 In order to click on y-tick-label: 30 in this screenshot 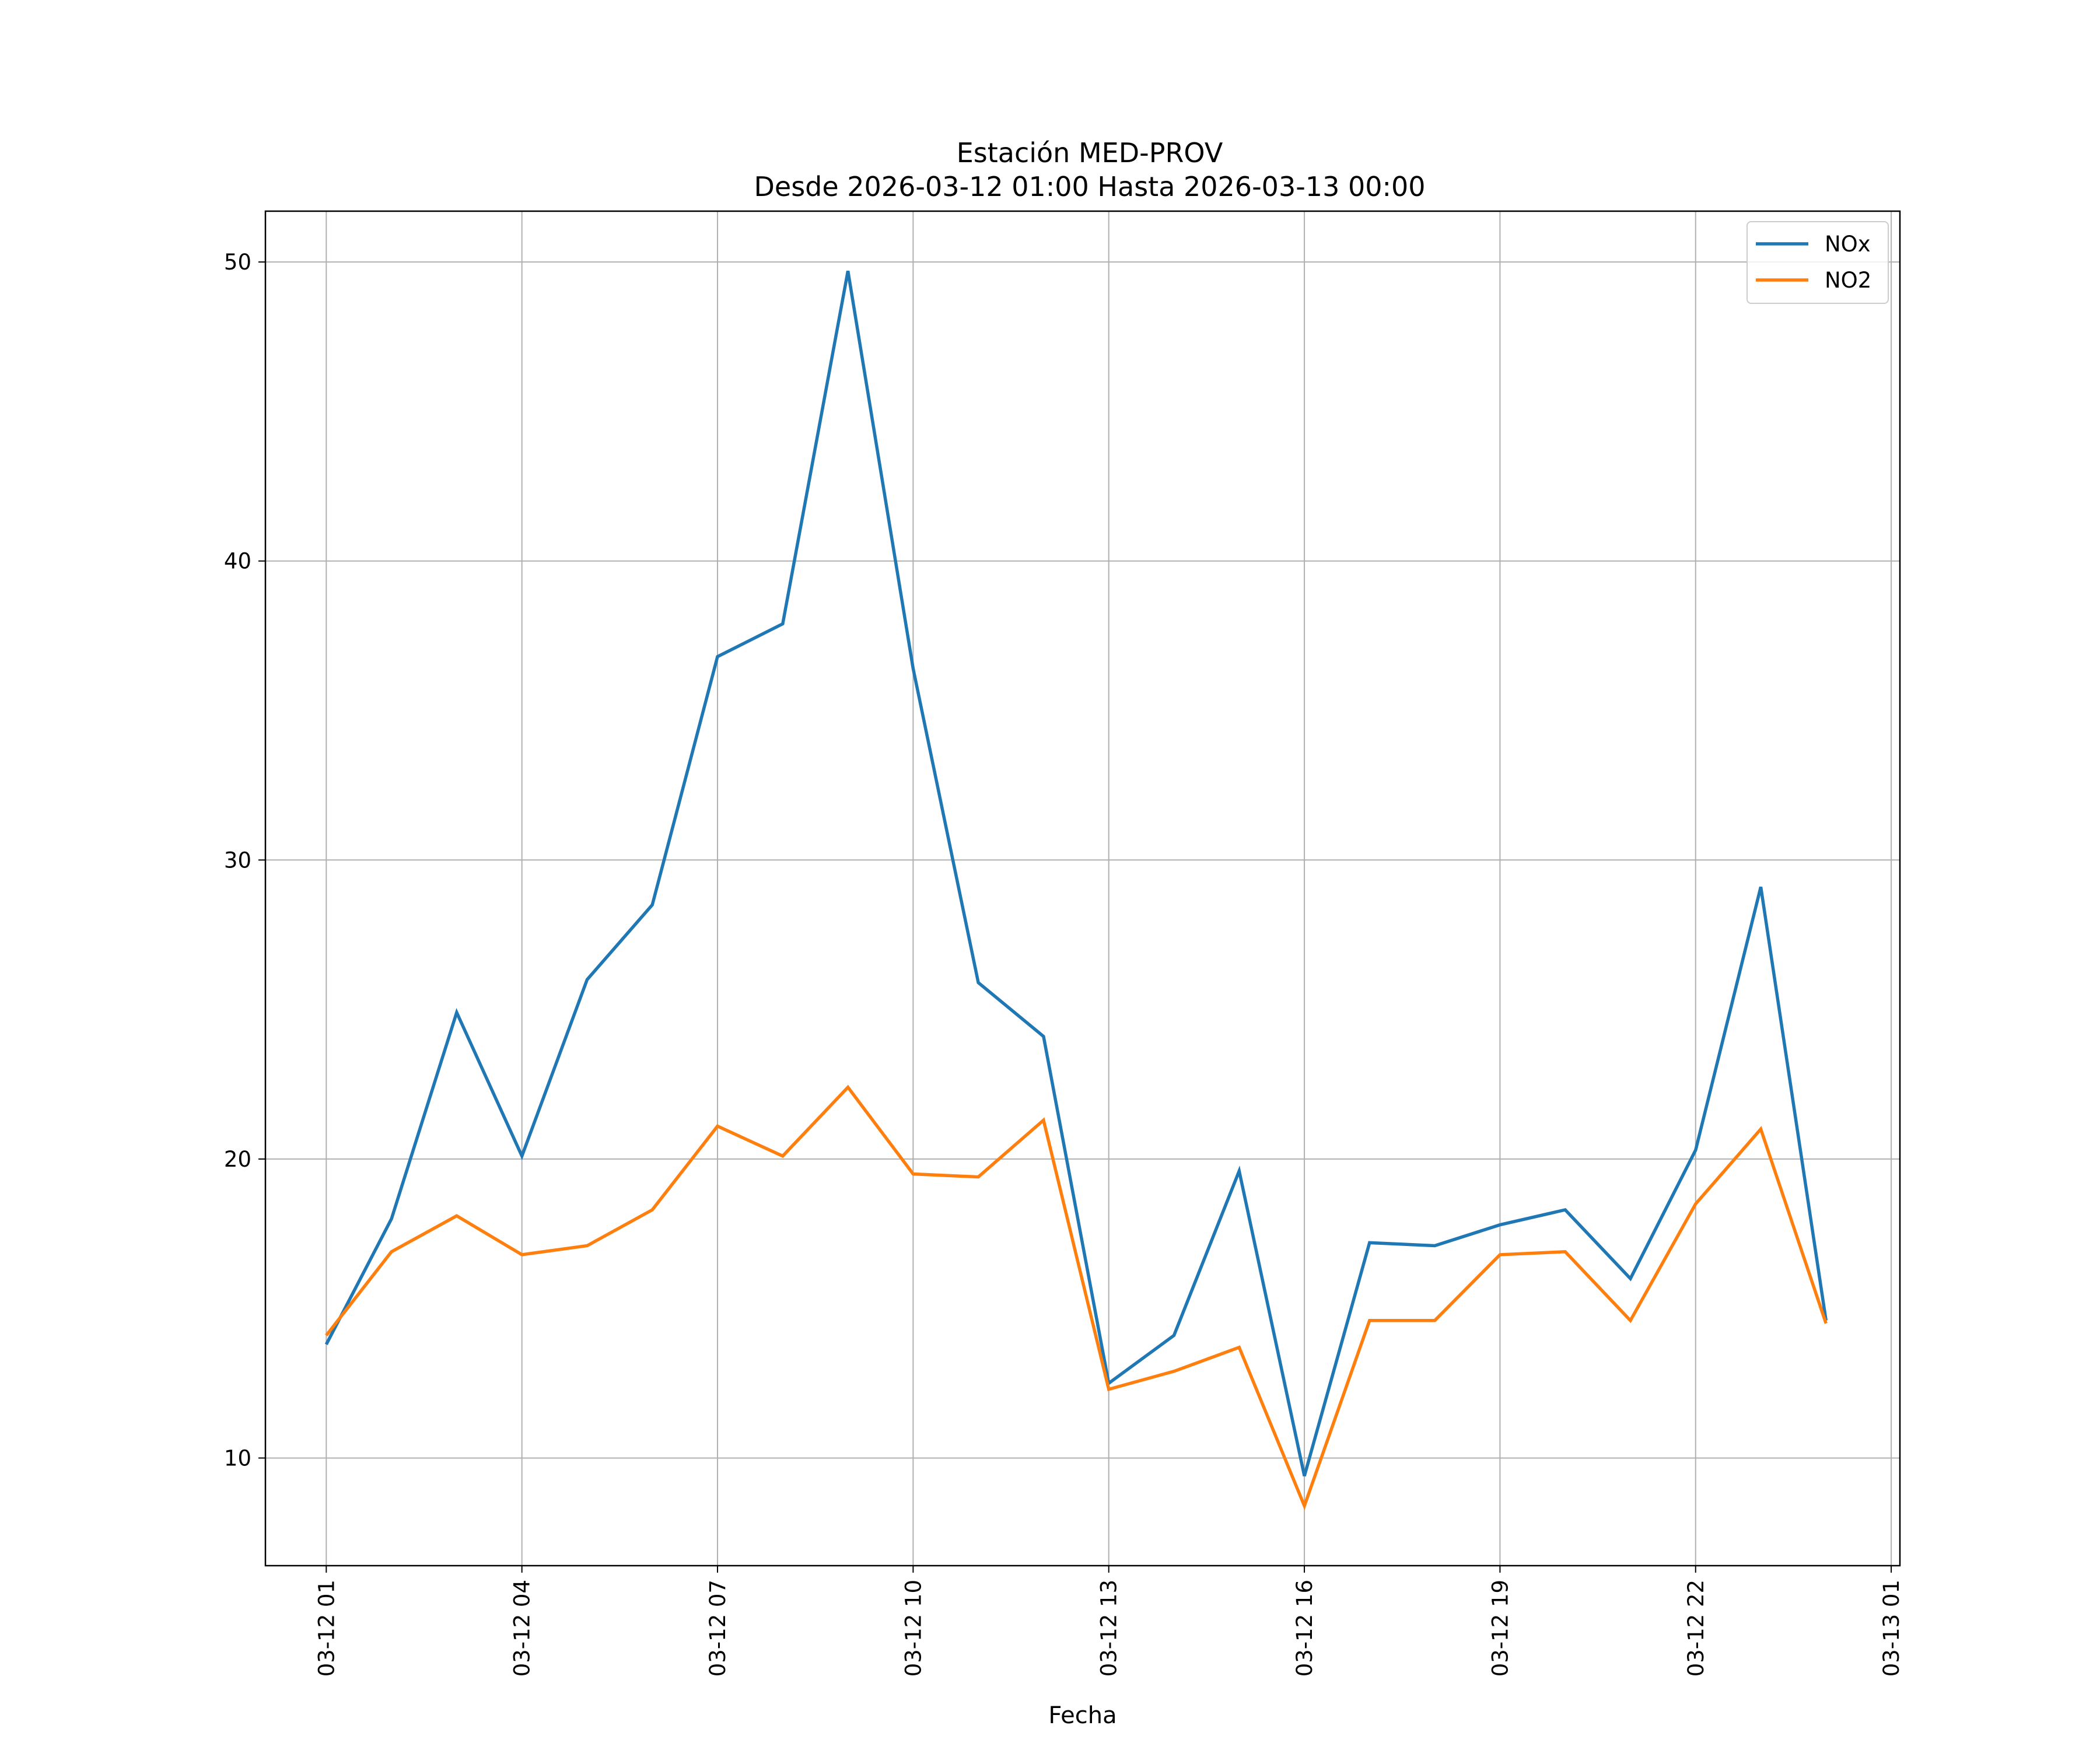, I will do `click(237, 860)`.